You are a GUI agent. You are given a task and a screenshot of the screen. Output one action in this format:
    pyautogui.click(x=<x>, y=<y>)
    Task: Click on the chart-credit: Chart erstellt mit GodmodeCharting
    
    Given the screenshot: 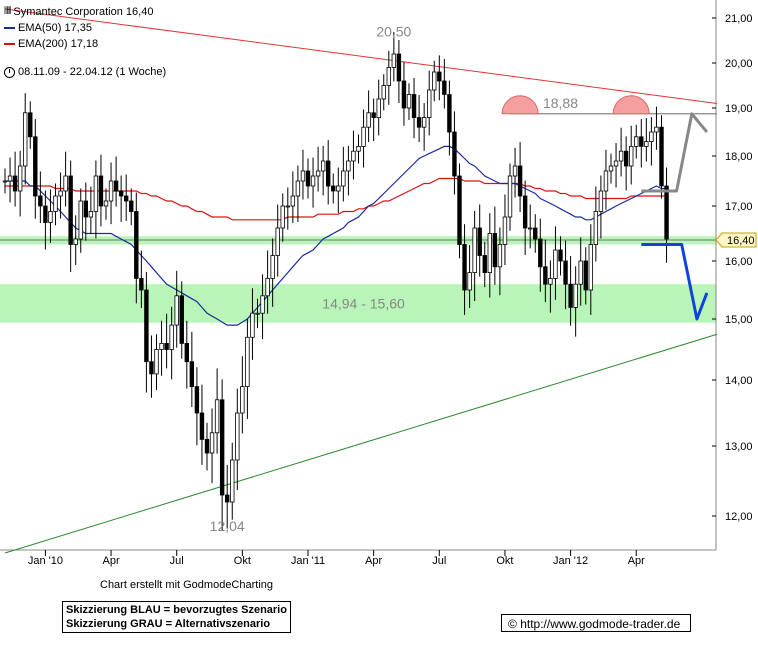 What is the action you would take?
    pyautogui.click(x=187, y=585)
    